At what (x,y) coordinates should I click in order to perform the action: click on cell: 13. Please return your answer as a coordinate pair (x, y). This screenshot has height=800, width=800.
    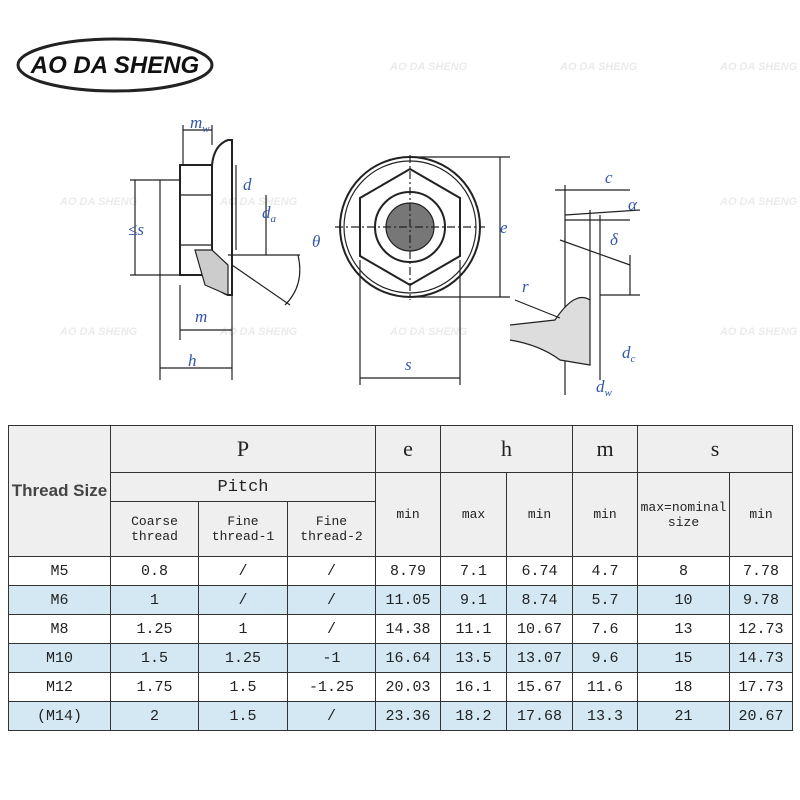
    Looking at the image, I should click on (684, 629).